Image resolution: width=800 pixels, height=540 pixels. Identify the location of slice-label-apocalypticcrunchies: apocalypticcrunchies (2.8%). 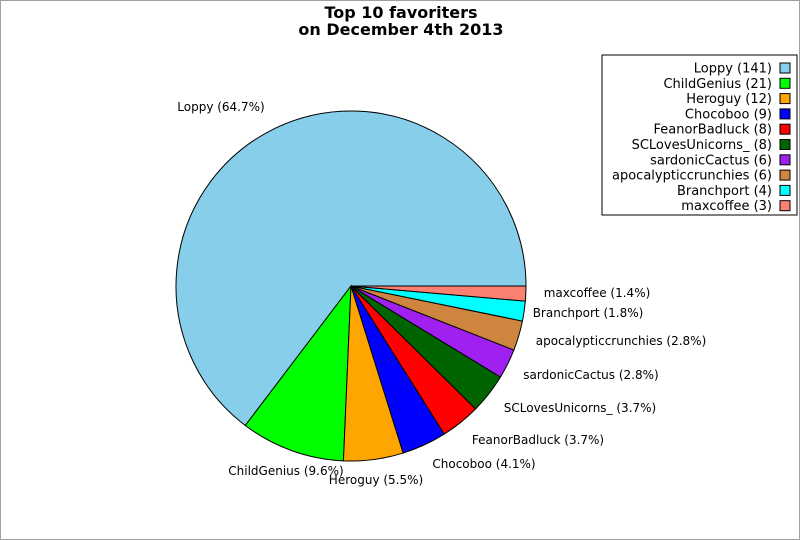
(621, 341).